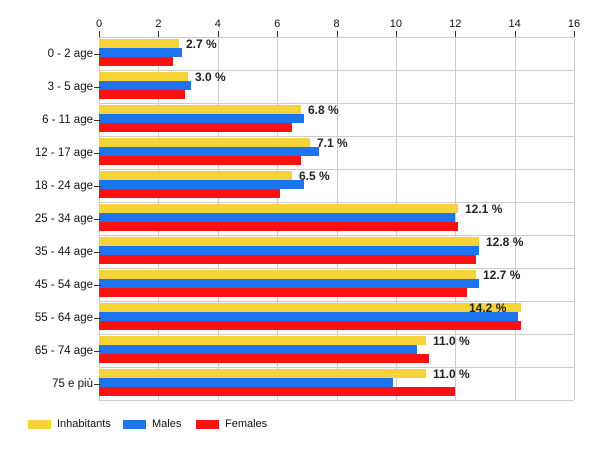 This screenshot has width=600, height=450. What do you see at coordinates (70, 86) in the screenshot?
I see `category-label: 3 - 5 age` at bounding box center [70, 86].